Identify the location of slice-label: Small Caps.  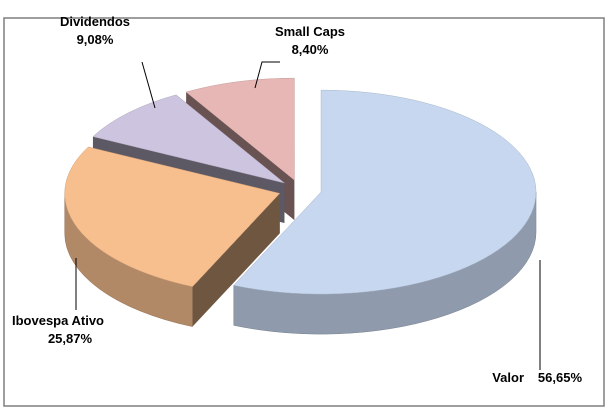
(310, 31).